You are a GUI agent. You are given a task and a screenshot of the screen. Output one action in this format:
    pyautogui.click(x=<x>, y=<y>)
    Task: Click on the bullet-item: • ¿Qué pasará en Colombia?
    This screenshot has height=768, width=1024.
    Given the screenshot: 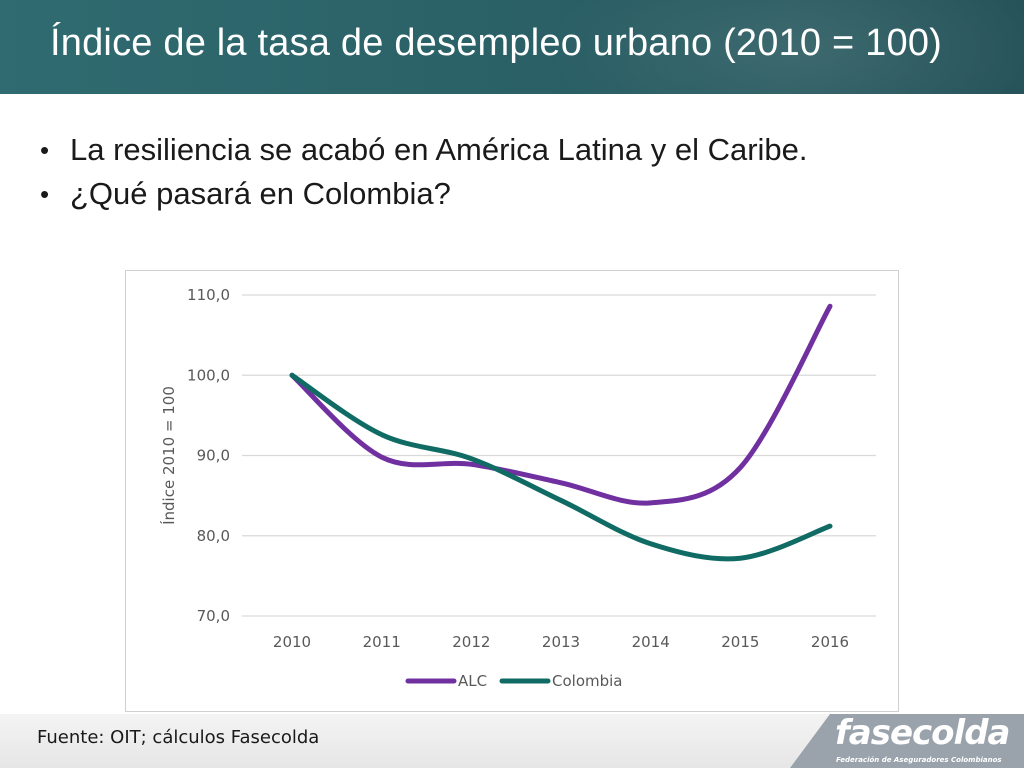 What is the action you would take?
    pyautogui.click(x=424, y=194)
    